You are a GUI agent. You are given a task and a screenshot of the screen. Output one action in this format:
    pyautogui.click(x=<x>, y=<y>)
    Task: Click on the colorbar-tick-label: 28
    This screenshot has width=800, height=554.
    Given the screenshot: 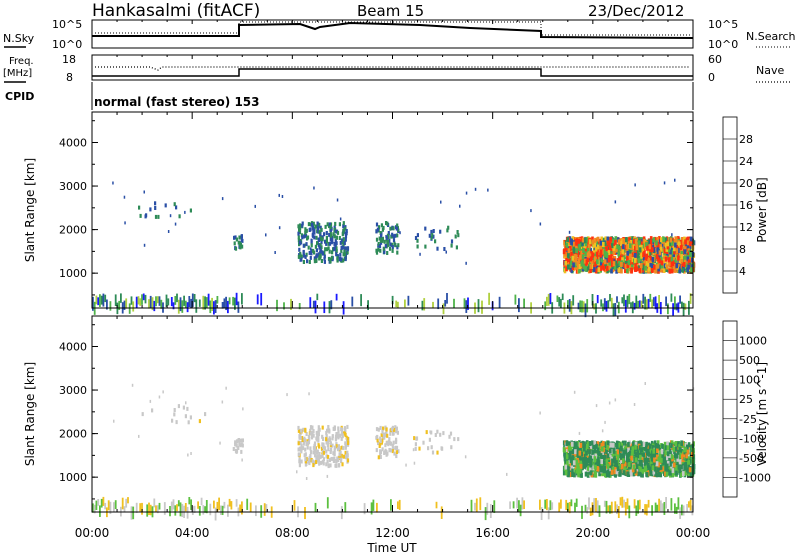 What is the action you would take?
    pyautogui.click(x=746, y=139)
    